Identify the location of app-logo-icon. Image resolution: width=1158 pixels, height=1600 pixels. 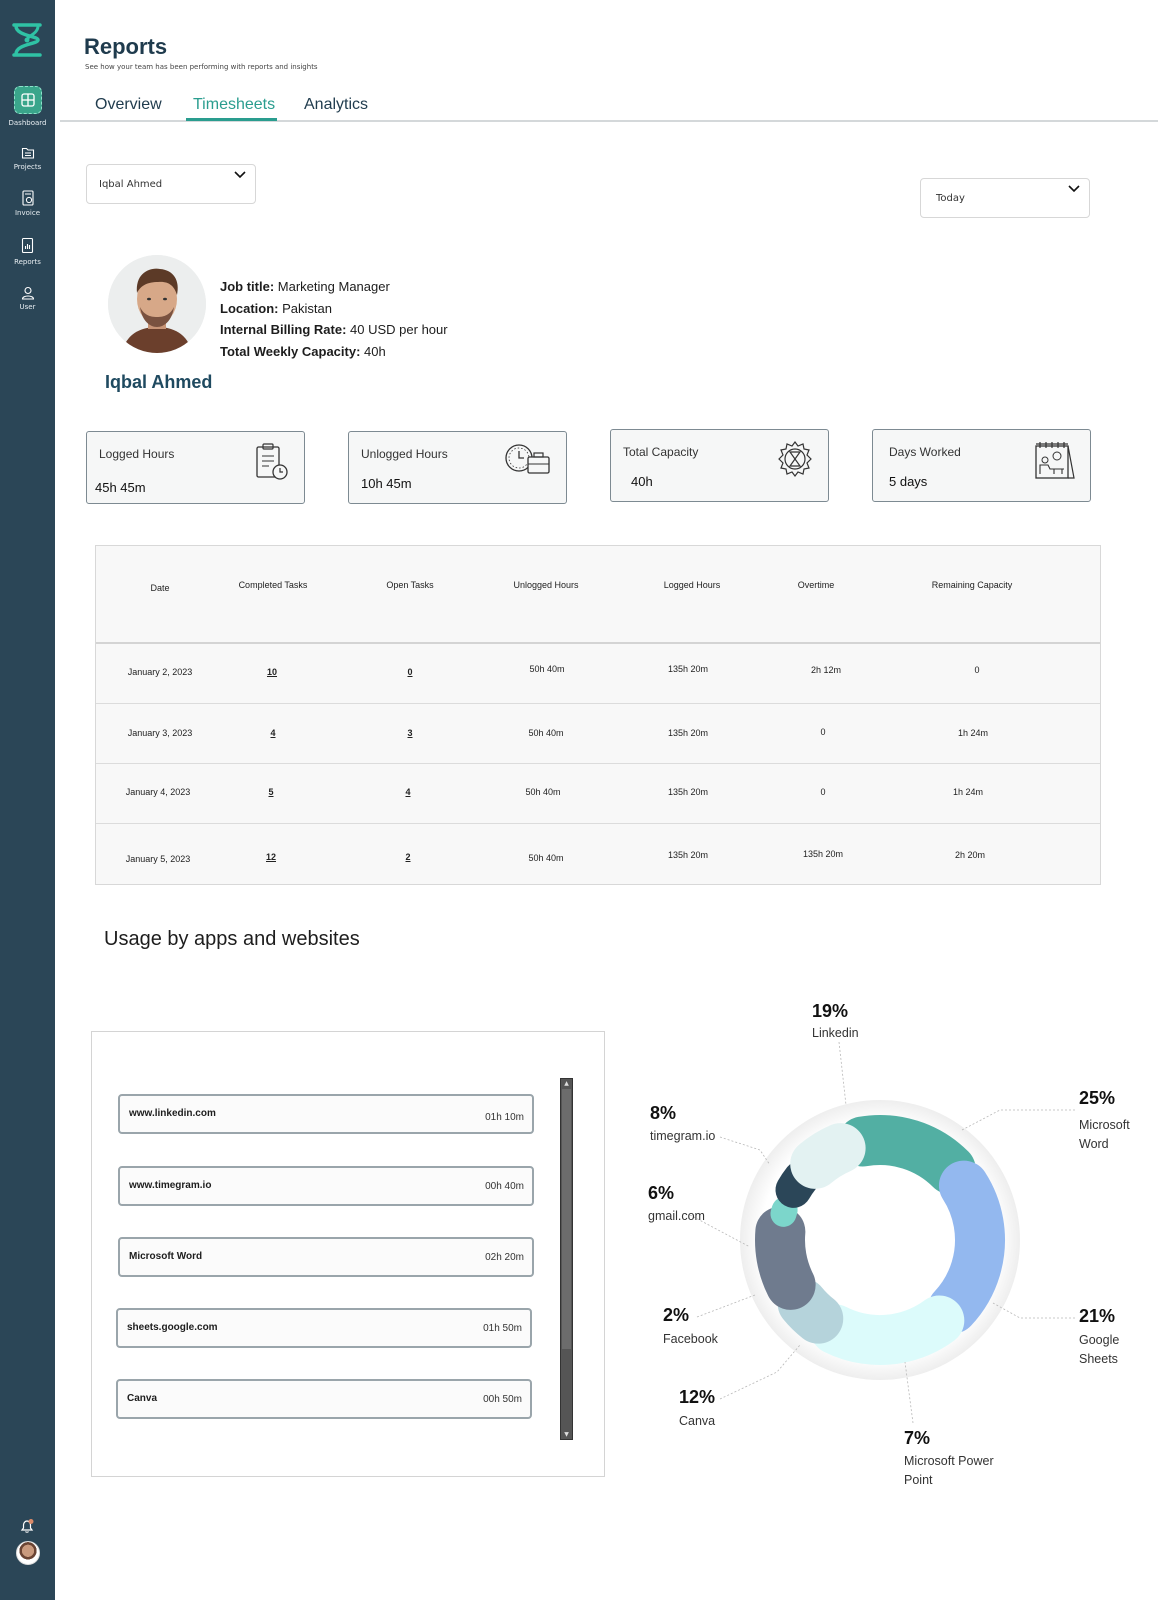
(27, 40).